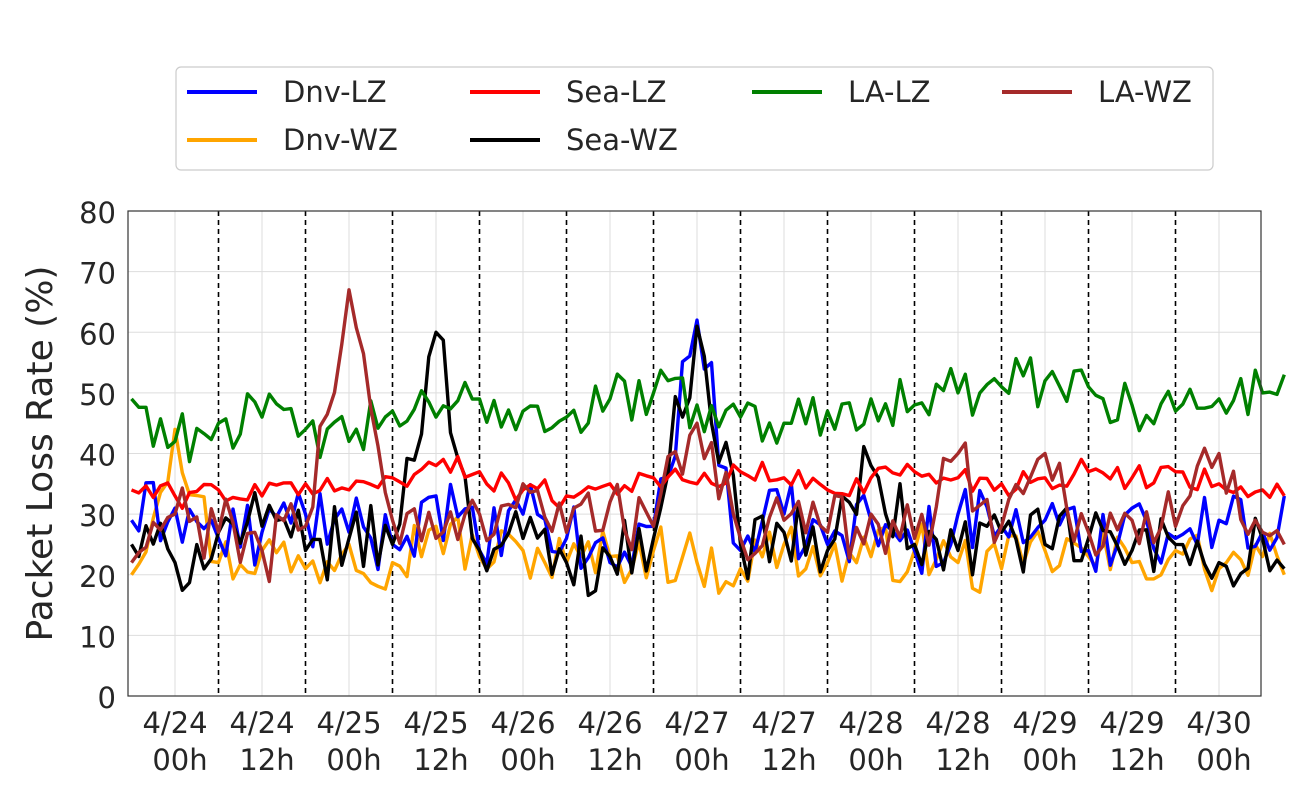 The height and width of the screenshot is (800, 1300). What do you see at coordinates (708, 482) in the screenshot?
I see `series-line-sea-lz` at bounding box center [708, 482].